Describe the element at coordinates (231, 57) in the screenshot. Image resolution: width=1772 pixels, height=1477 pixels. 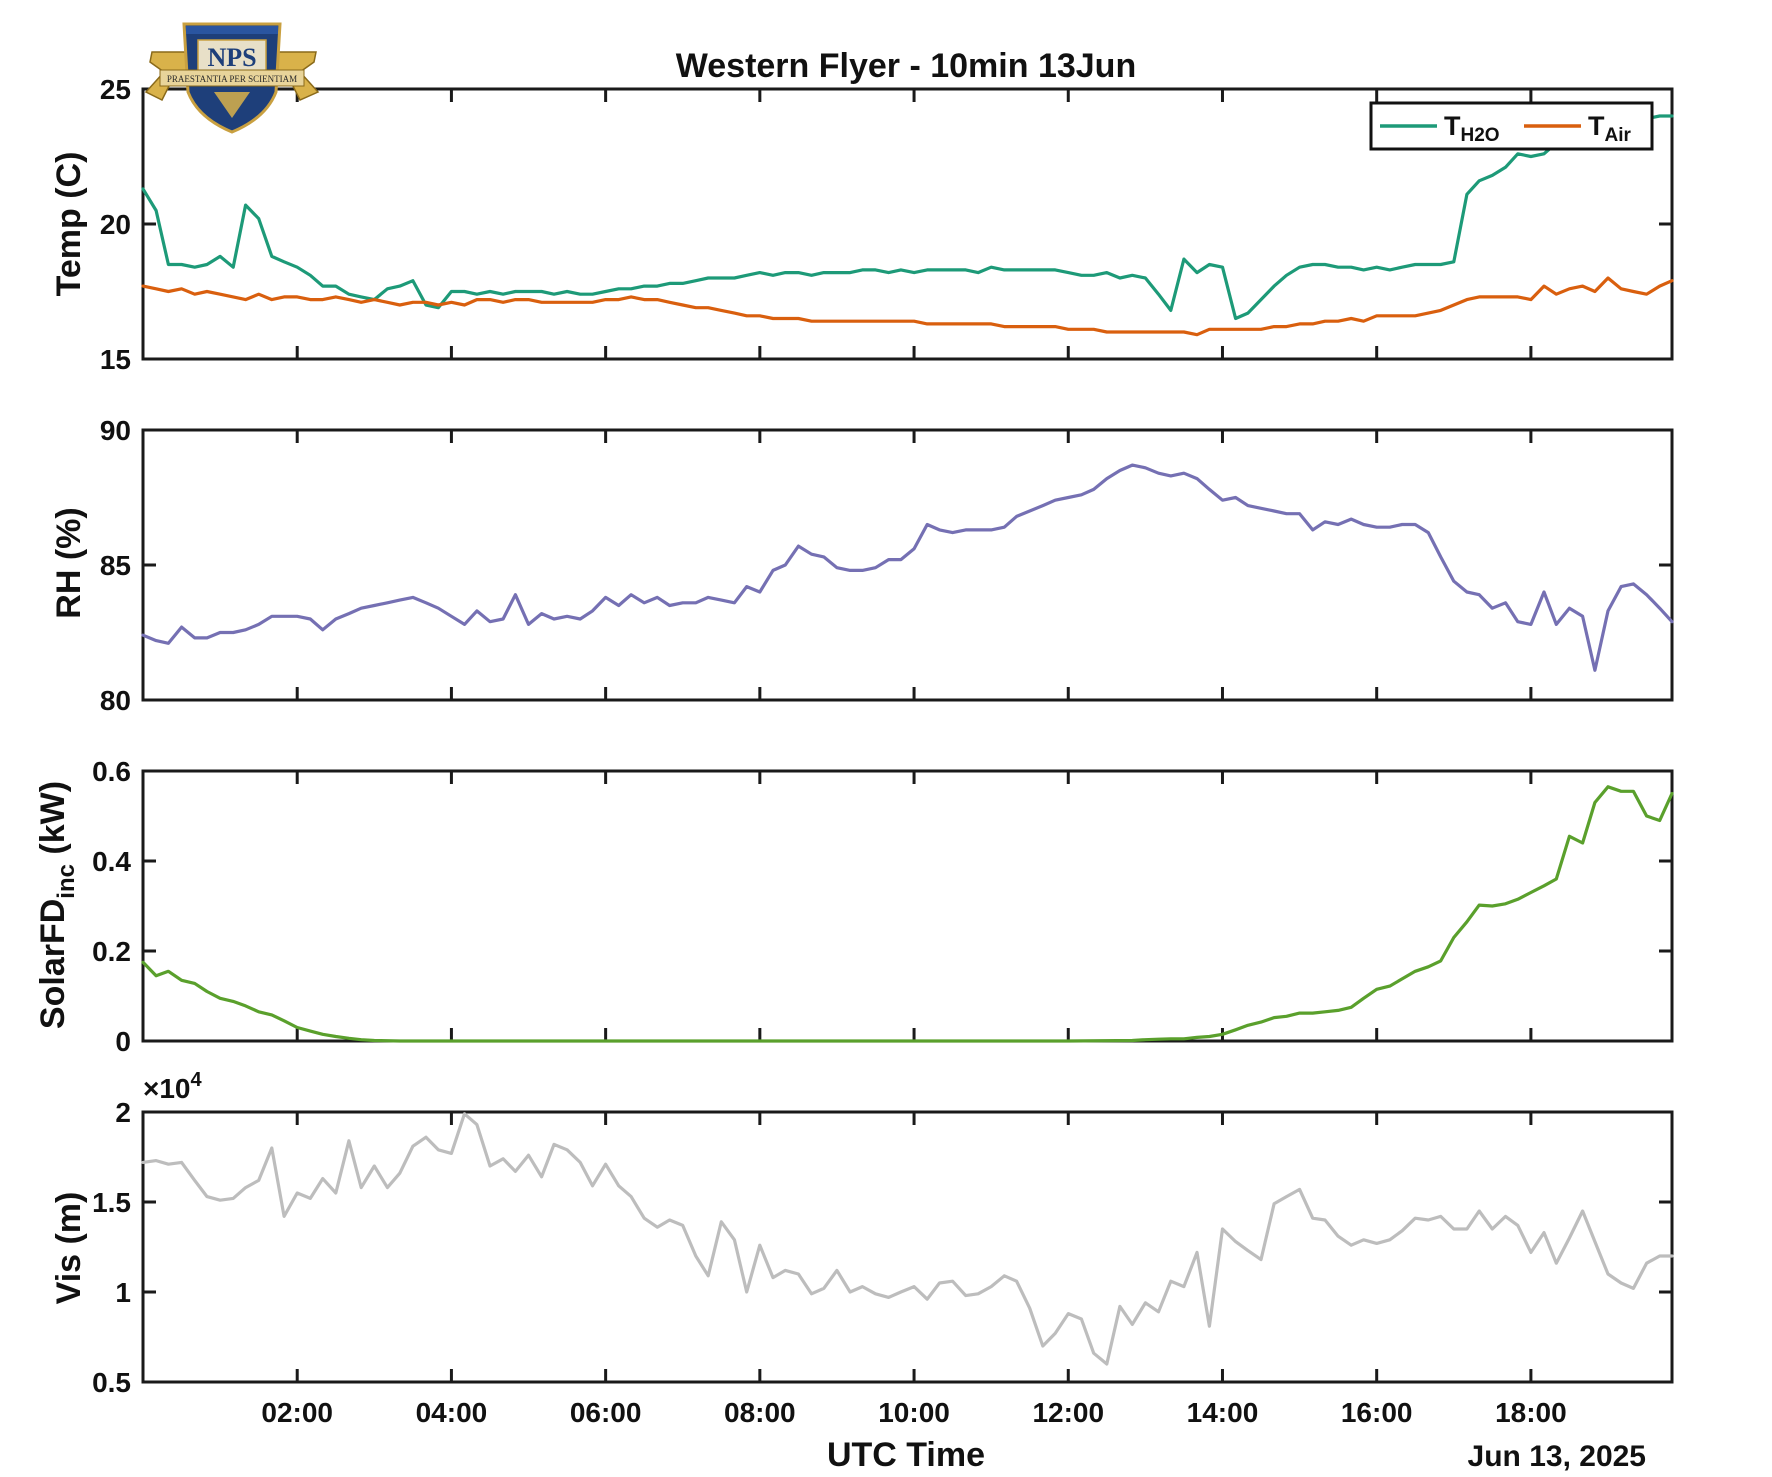
I see `logo-text: NPS` at that location.